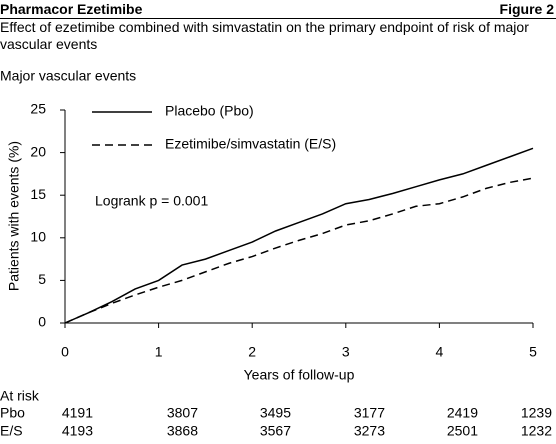 The image size is (556, 444). I want to click on at-risk-value: 3567, so click(275, 431).